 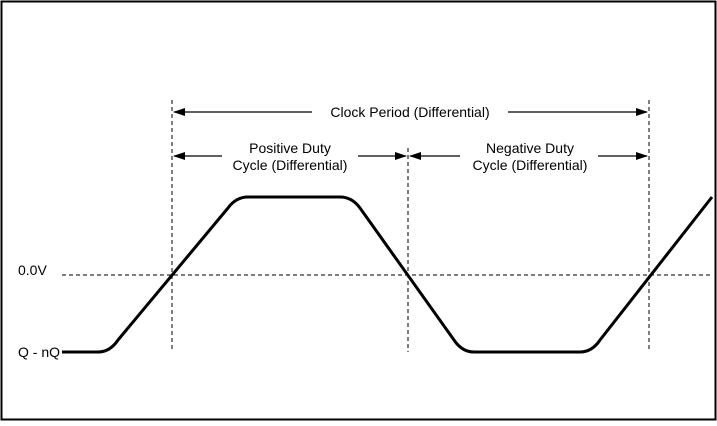 I want to click on negative-duty-label-line1: Negative Duty, so click(x=530, y=148).